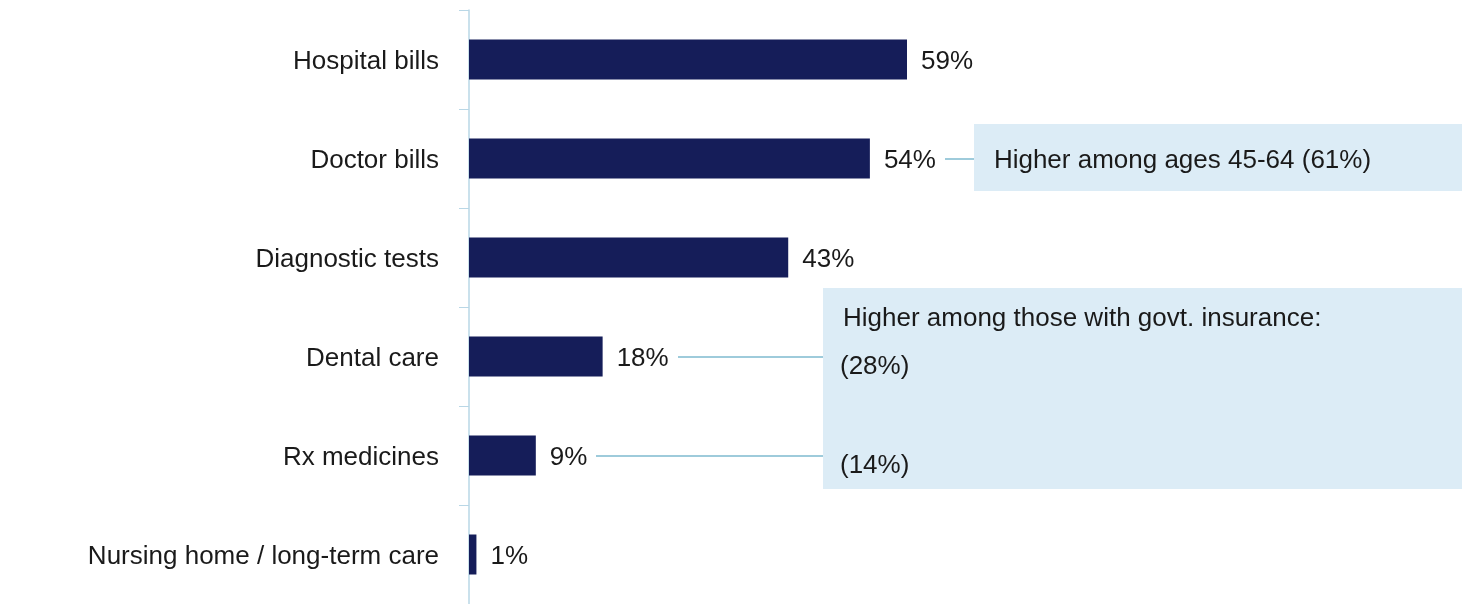  I want to click on annotation: (28%), so click(875, 364).